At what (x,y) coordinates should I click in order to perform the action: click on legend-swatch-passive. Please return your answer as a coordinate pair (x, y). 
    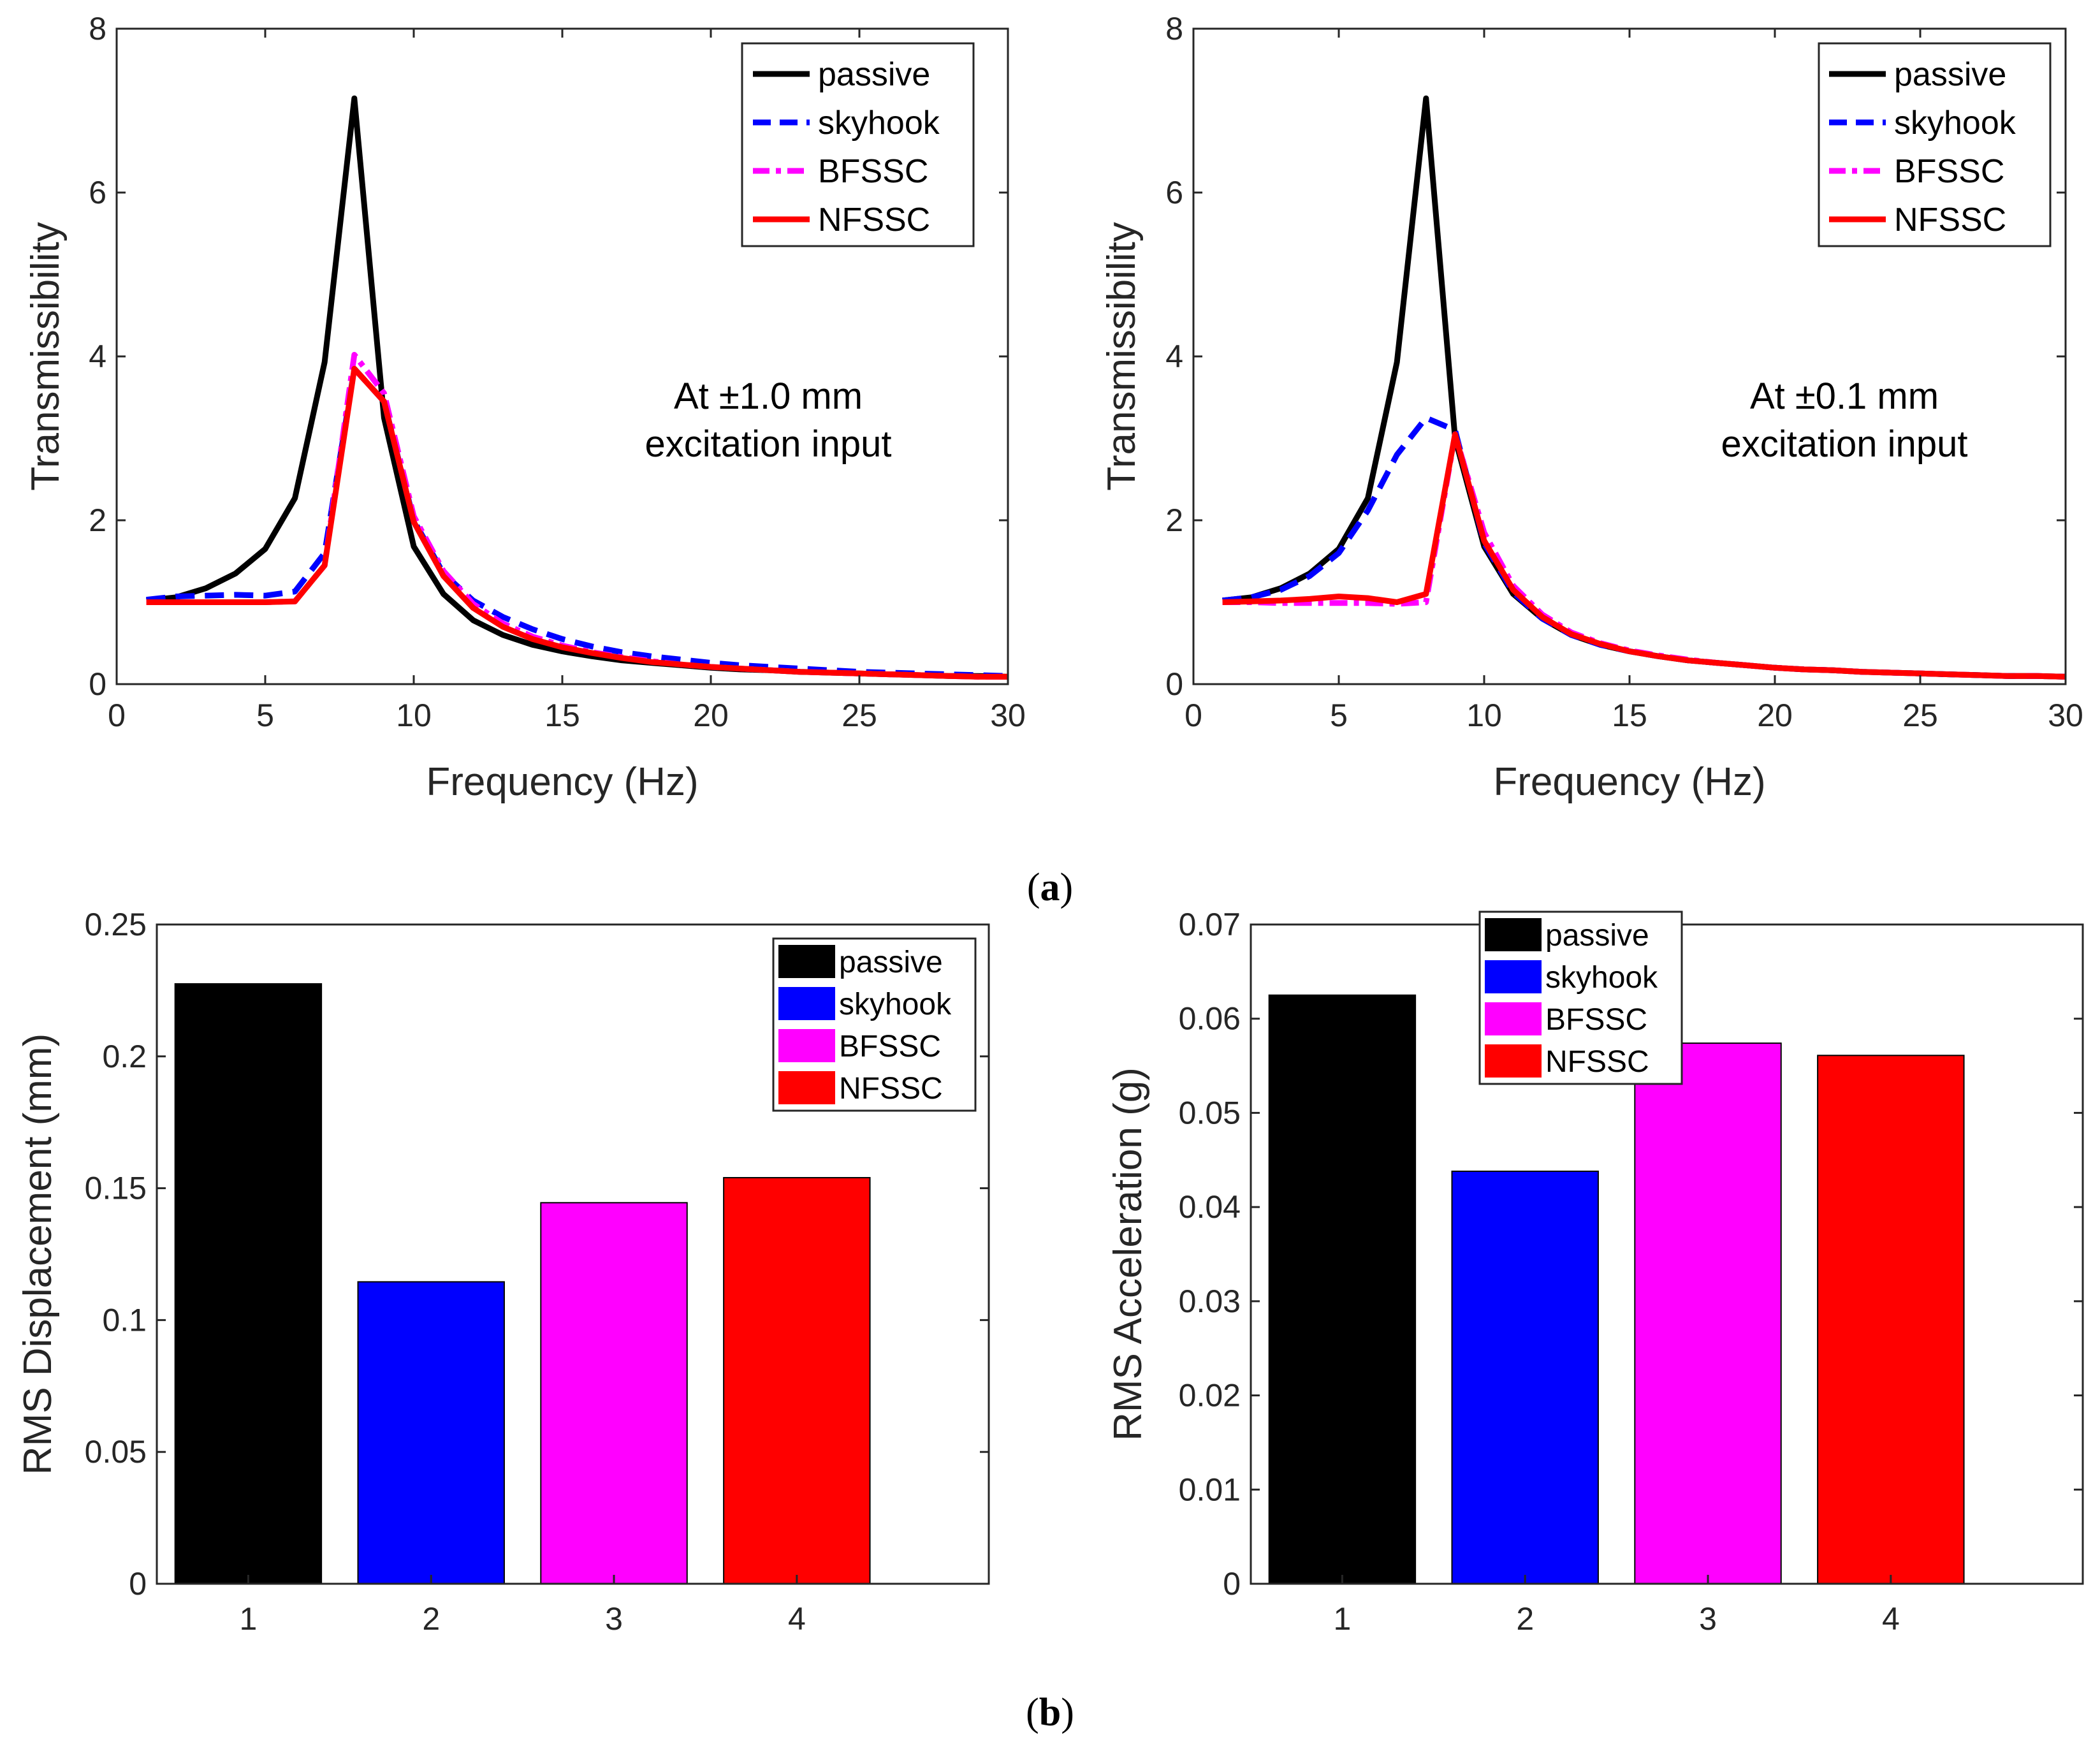
    Looking at the image, I should click on (1513, 935).